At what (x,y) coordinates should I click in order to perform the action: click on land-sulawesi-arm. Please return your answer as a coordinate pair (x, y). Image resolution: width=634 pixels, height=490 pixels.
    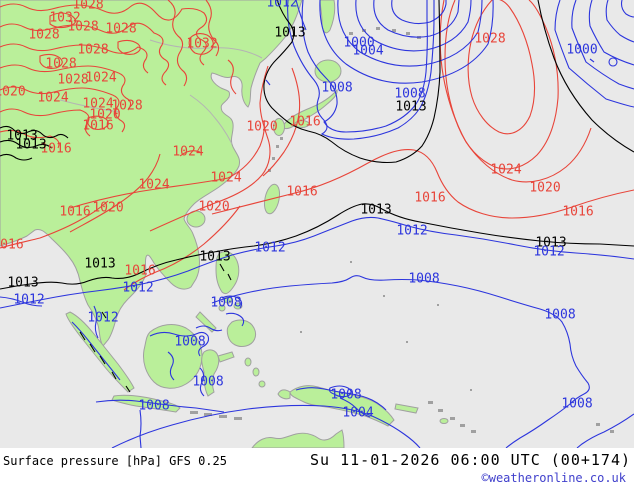
    Looking at the image, I should click on (226, 357).